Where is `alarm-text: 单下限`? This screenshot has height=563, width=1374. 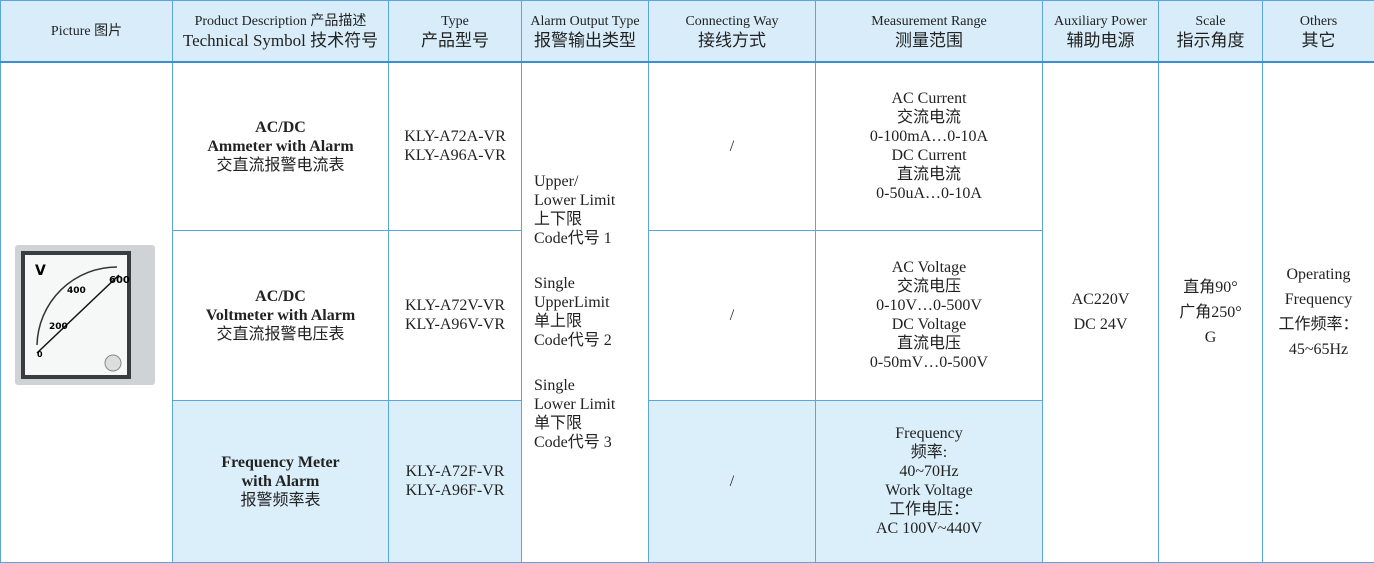
alarm-text: 单下限 is located at coordinates (590, 423).